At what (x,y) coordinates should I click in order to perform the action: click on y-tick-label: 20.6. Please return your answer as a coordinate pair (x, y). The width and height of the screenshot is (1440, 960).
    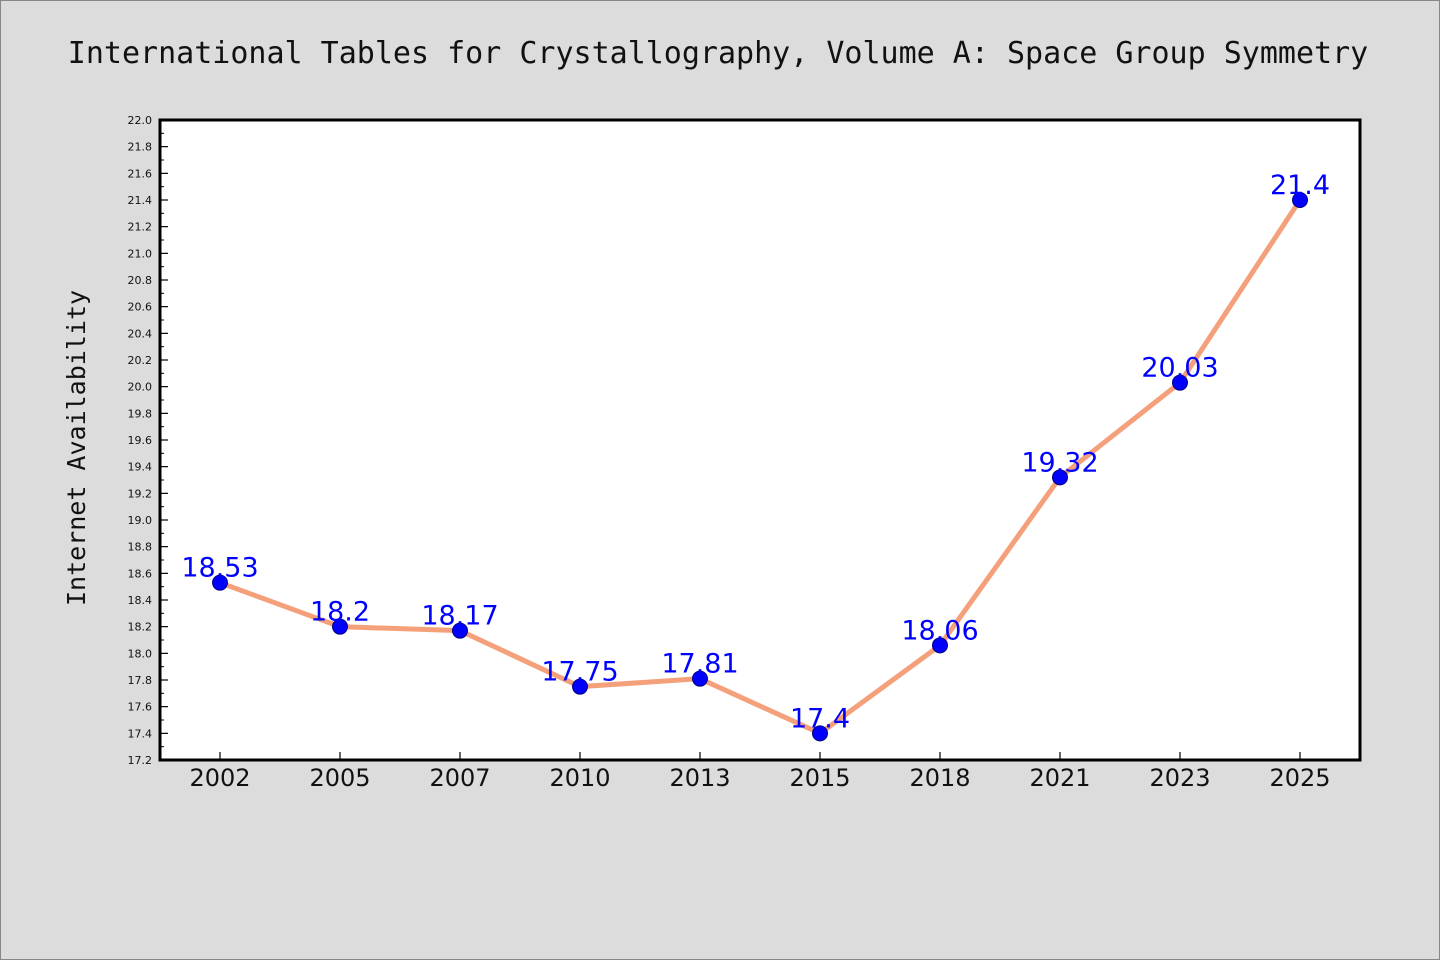
    Looking at the image, I should click on (140, 307).